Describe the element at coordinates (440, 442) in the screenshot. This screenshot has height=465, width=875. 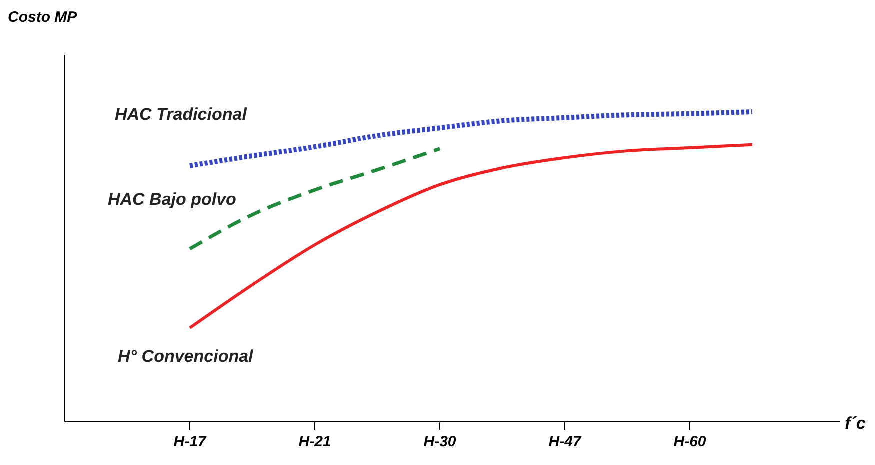
I see `x-tick-label: H-30` at that location.